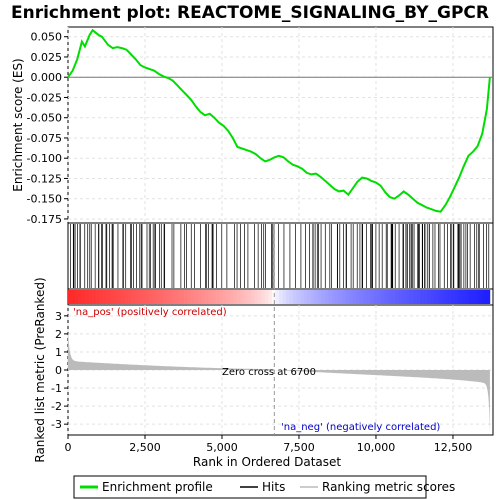 Image resolution: width=500 pixels, height=500 pixels. Describe the element at coordinates (44, 219) in the screenshot. I see `es-tick-label: -0.175` at that location.